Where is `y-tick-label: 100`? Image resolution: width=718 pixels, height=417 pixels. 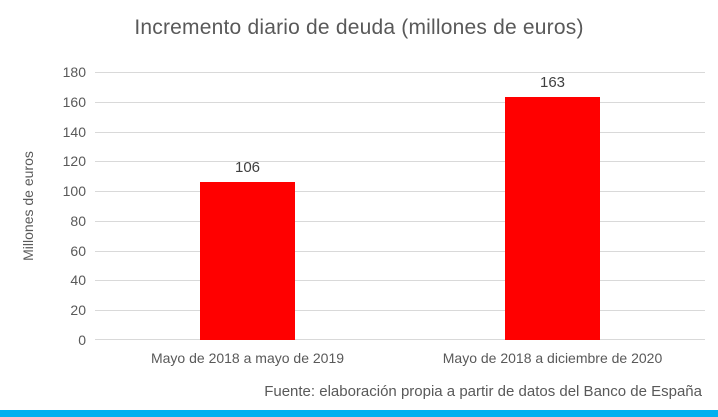 y-tick-label: 100 is located at coordinates (74, 191).